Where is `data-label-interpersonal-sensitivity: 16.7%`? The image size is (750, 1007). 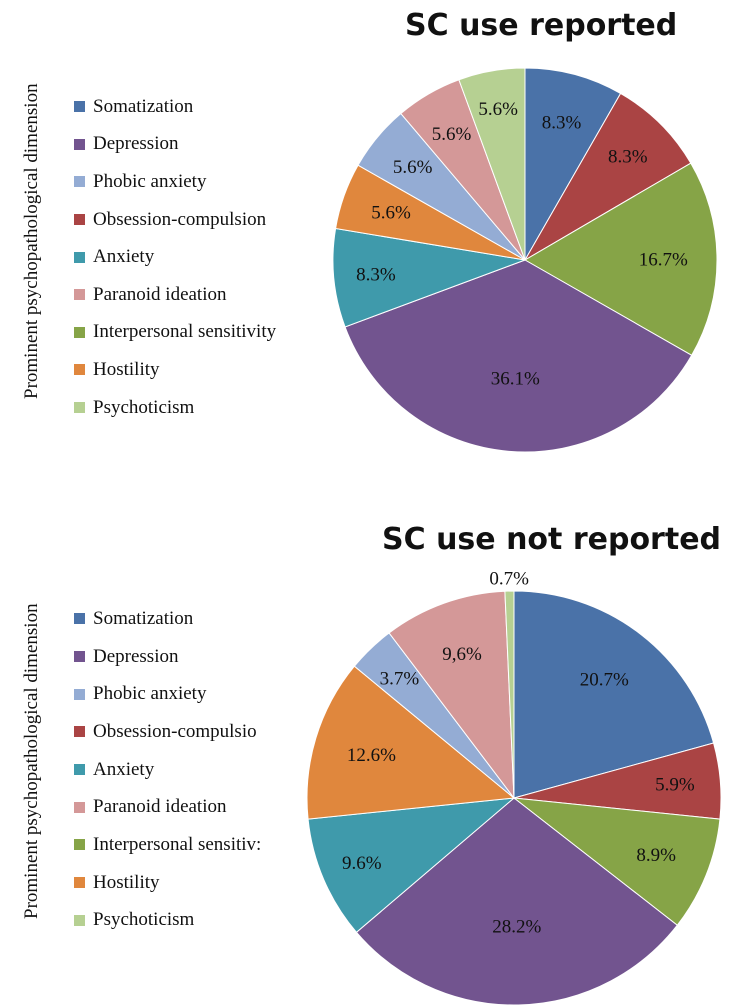 data-label-interpersonal-sensitivity: 16.7% is located at coordinates (663, 259).